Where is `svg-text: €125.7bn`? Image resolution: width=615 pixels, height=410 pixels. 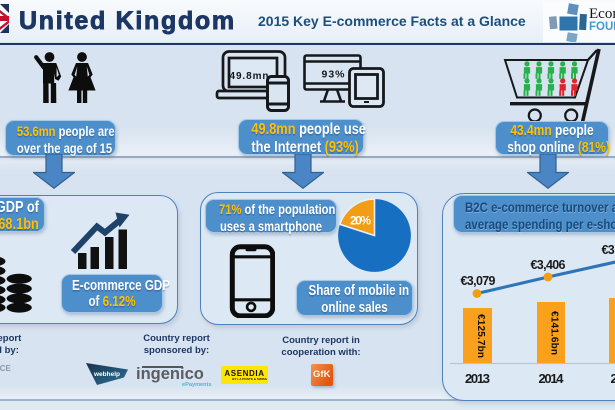
svg-text: €125.7bn is located at coordinates (480, 336).